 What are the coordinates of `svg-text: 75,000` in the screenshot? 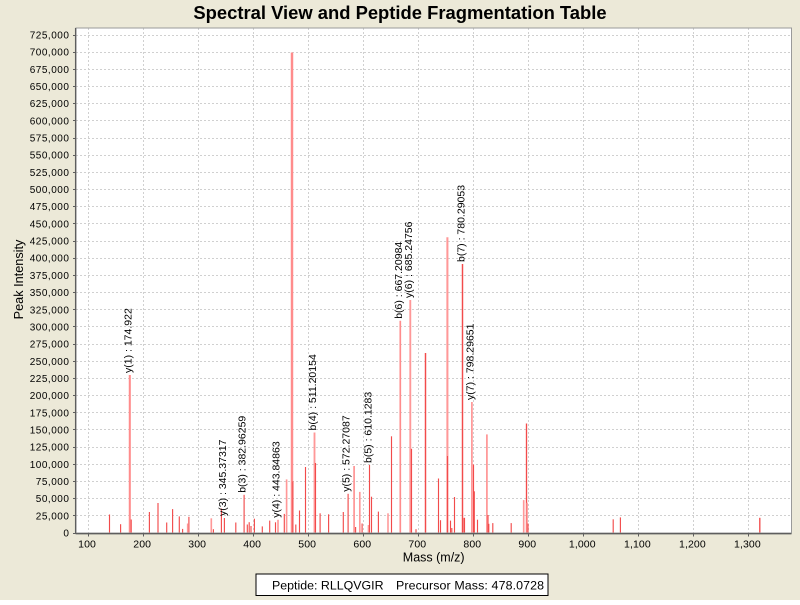 It's located at (53, 482).